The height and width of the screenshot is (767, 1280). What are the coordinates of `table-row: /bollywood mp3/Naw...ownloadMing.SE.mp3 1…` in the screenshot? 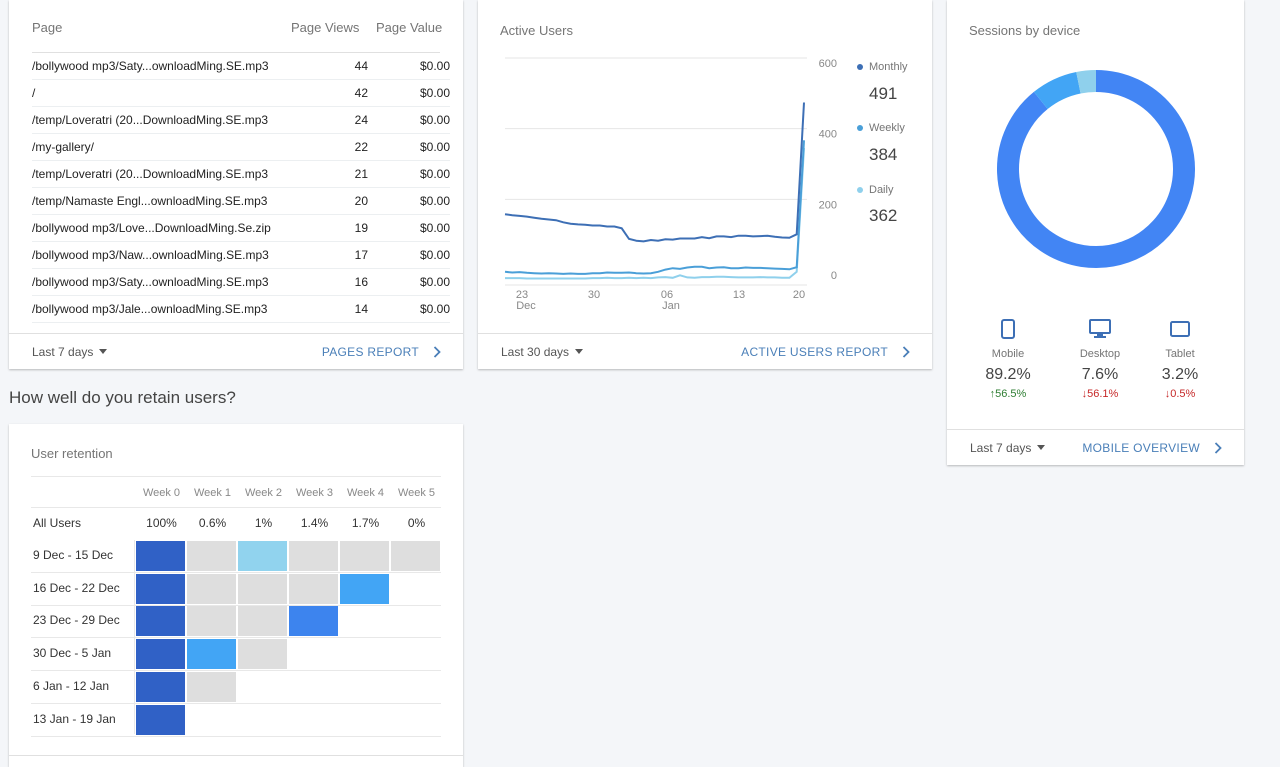 It's located at (241, 255).